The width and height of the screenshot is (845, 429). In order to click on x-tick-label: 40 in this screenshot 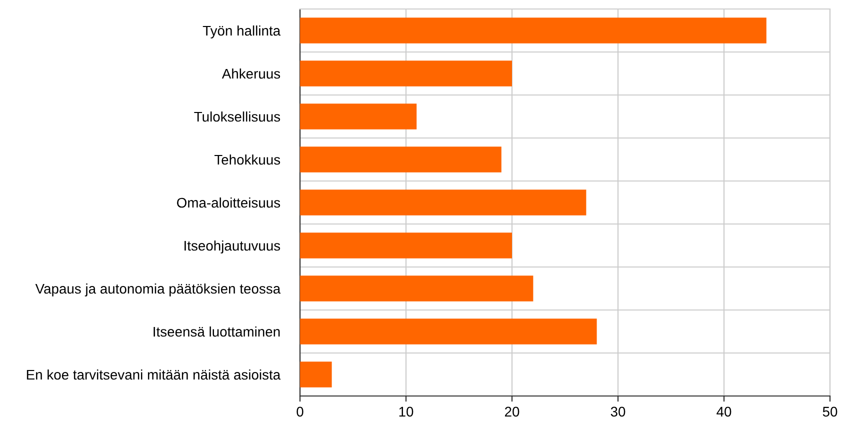, I will do `click(724, 411)`.